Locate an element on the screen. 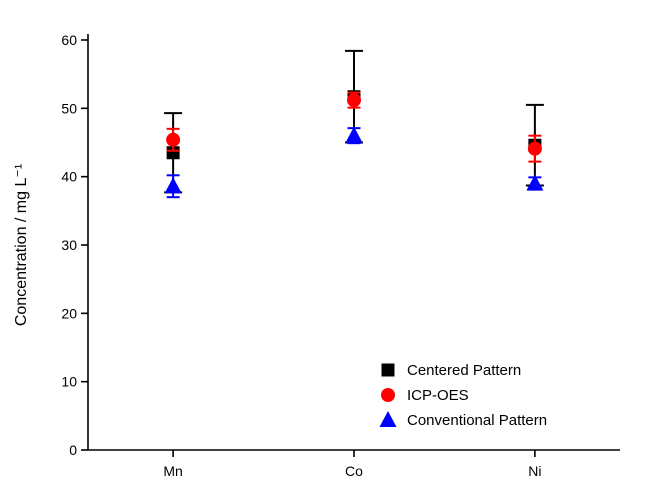 This screenshot has height=488, width=646. y-tick-label: 40 is located at coordinates (69, 177).